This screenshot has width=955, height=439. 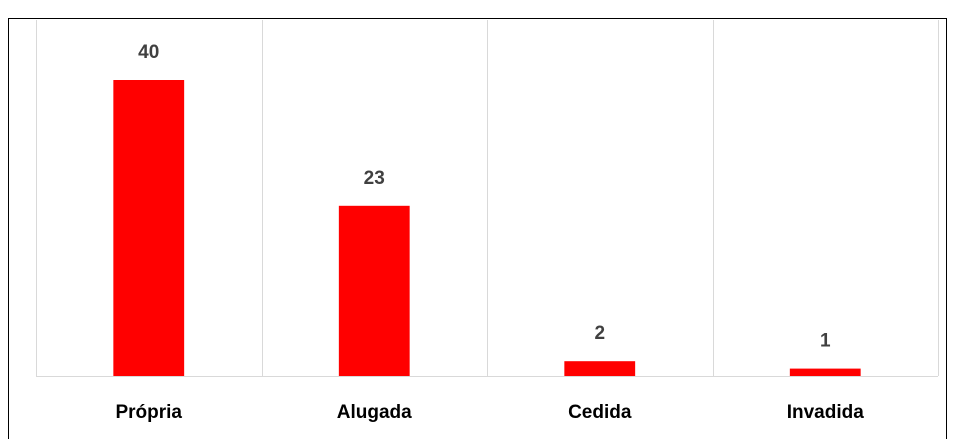 I want to click on value-label: 1, so click(x=825, y=341).